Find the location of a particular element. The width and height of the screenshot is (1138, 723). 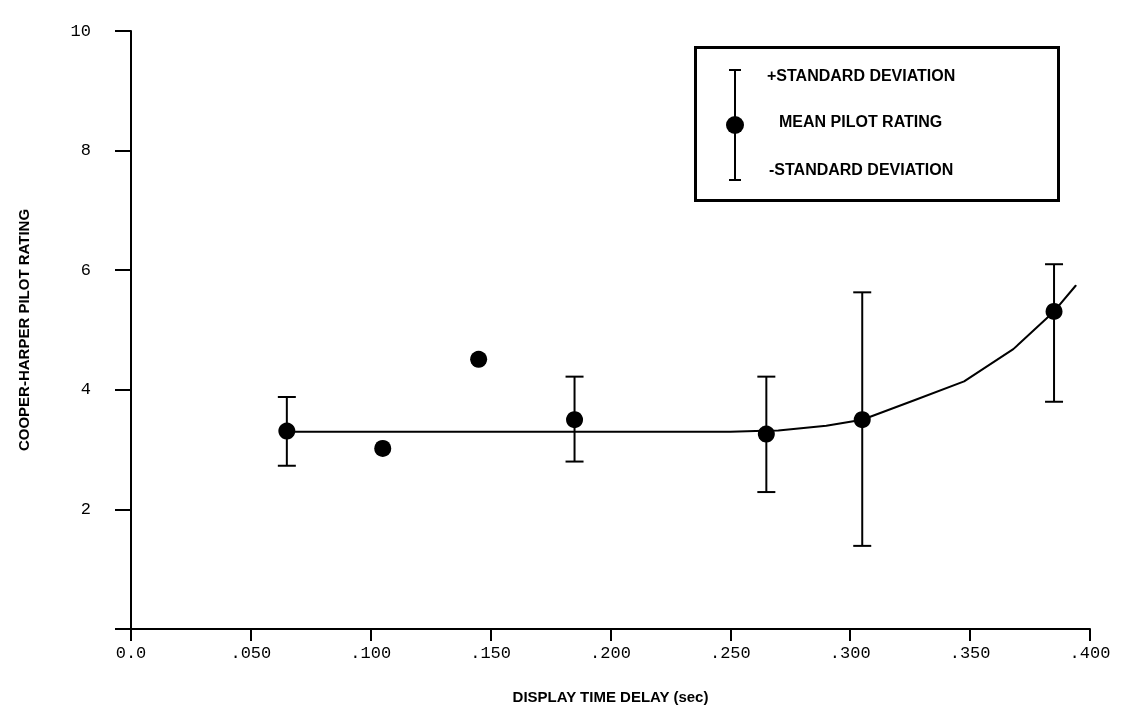

x-tick-label: 0.0 is located at coordinates (131, 653).